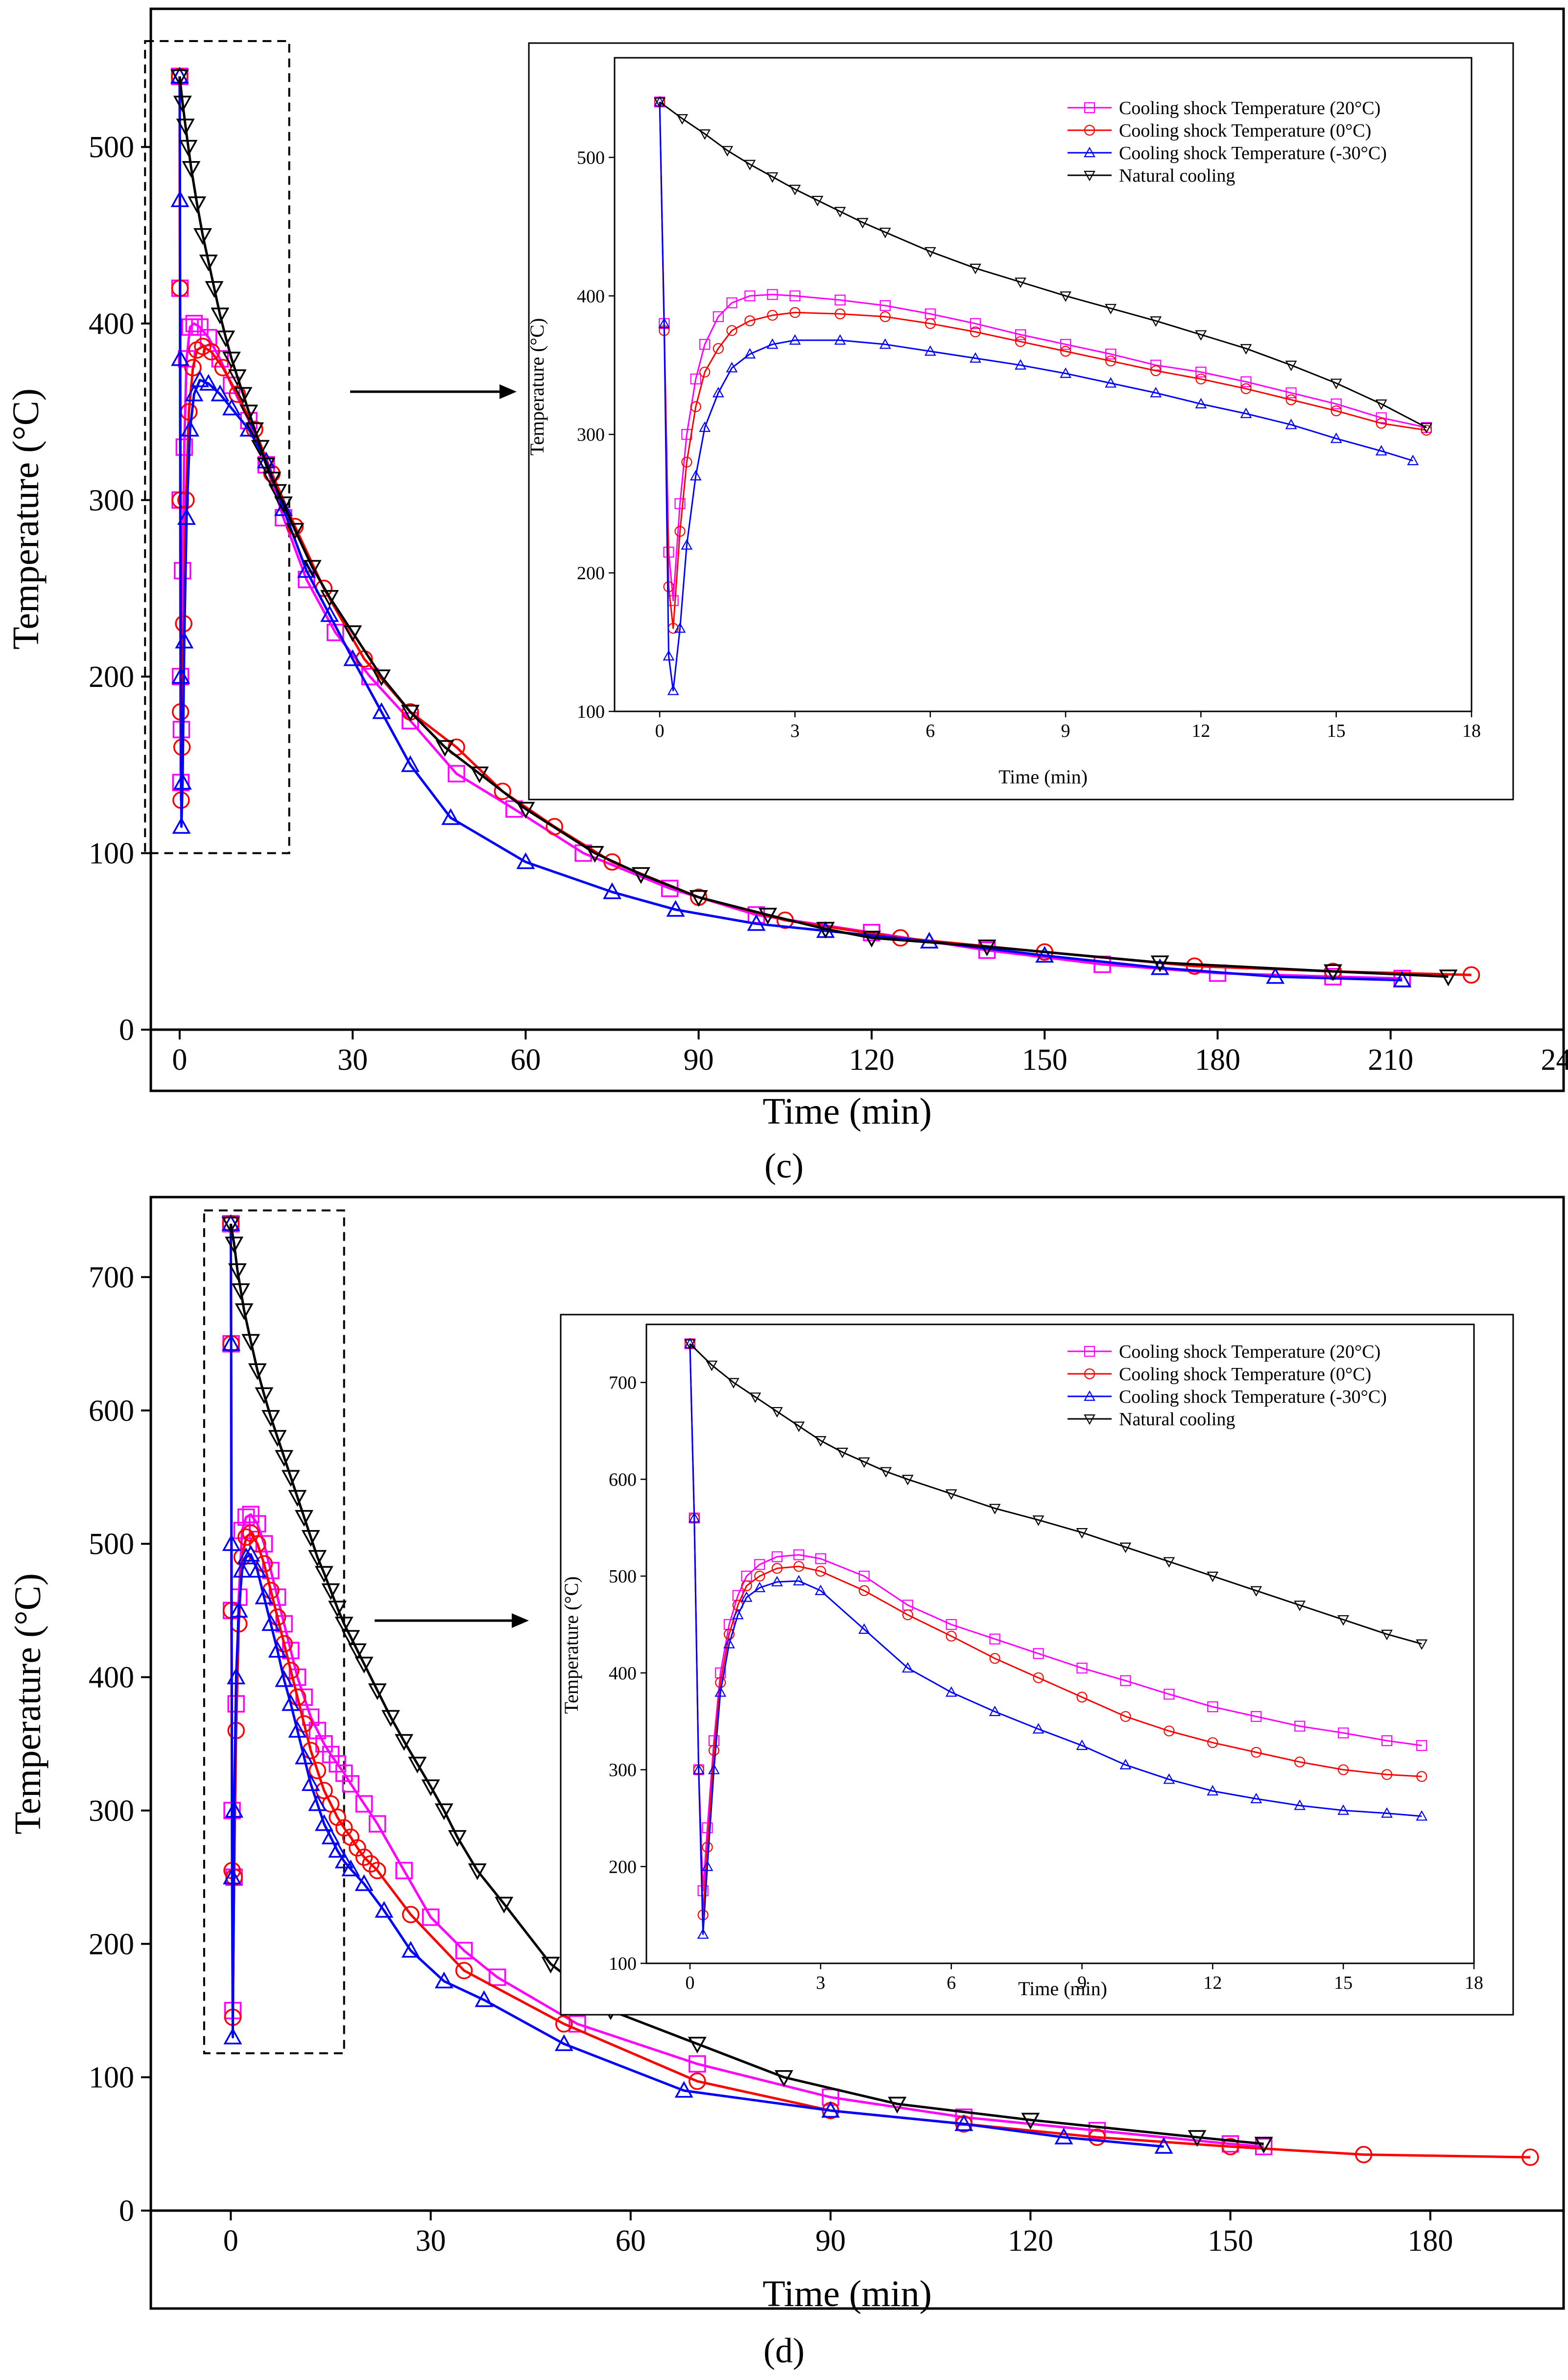 The width and height of the screenshot is (1568, 2380). Describe the element at coordinates (830, 2241) in the screenshot. I see `panel-d-x-tick-label: 90` at that location.